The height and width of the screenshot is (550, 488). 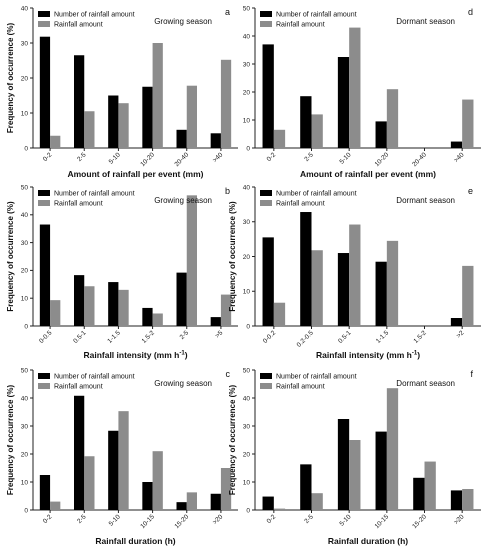 What do you see at coordinates (459, 157) in the screenshot?
I see `x-tick-label: >40` at bounding box center [459, 157].